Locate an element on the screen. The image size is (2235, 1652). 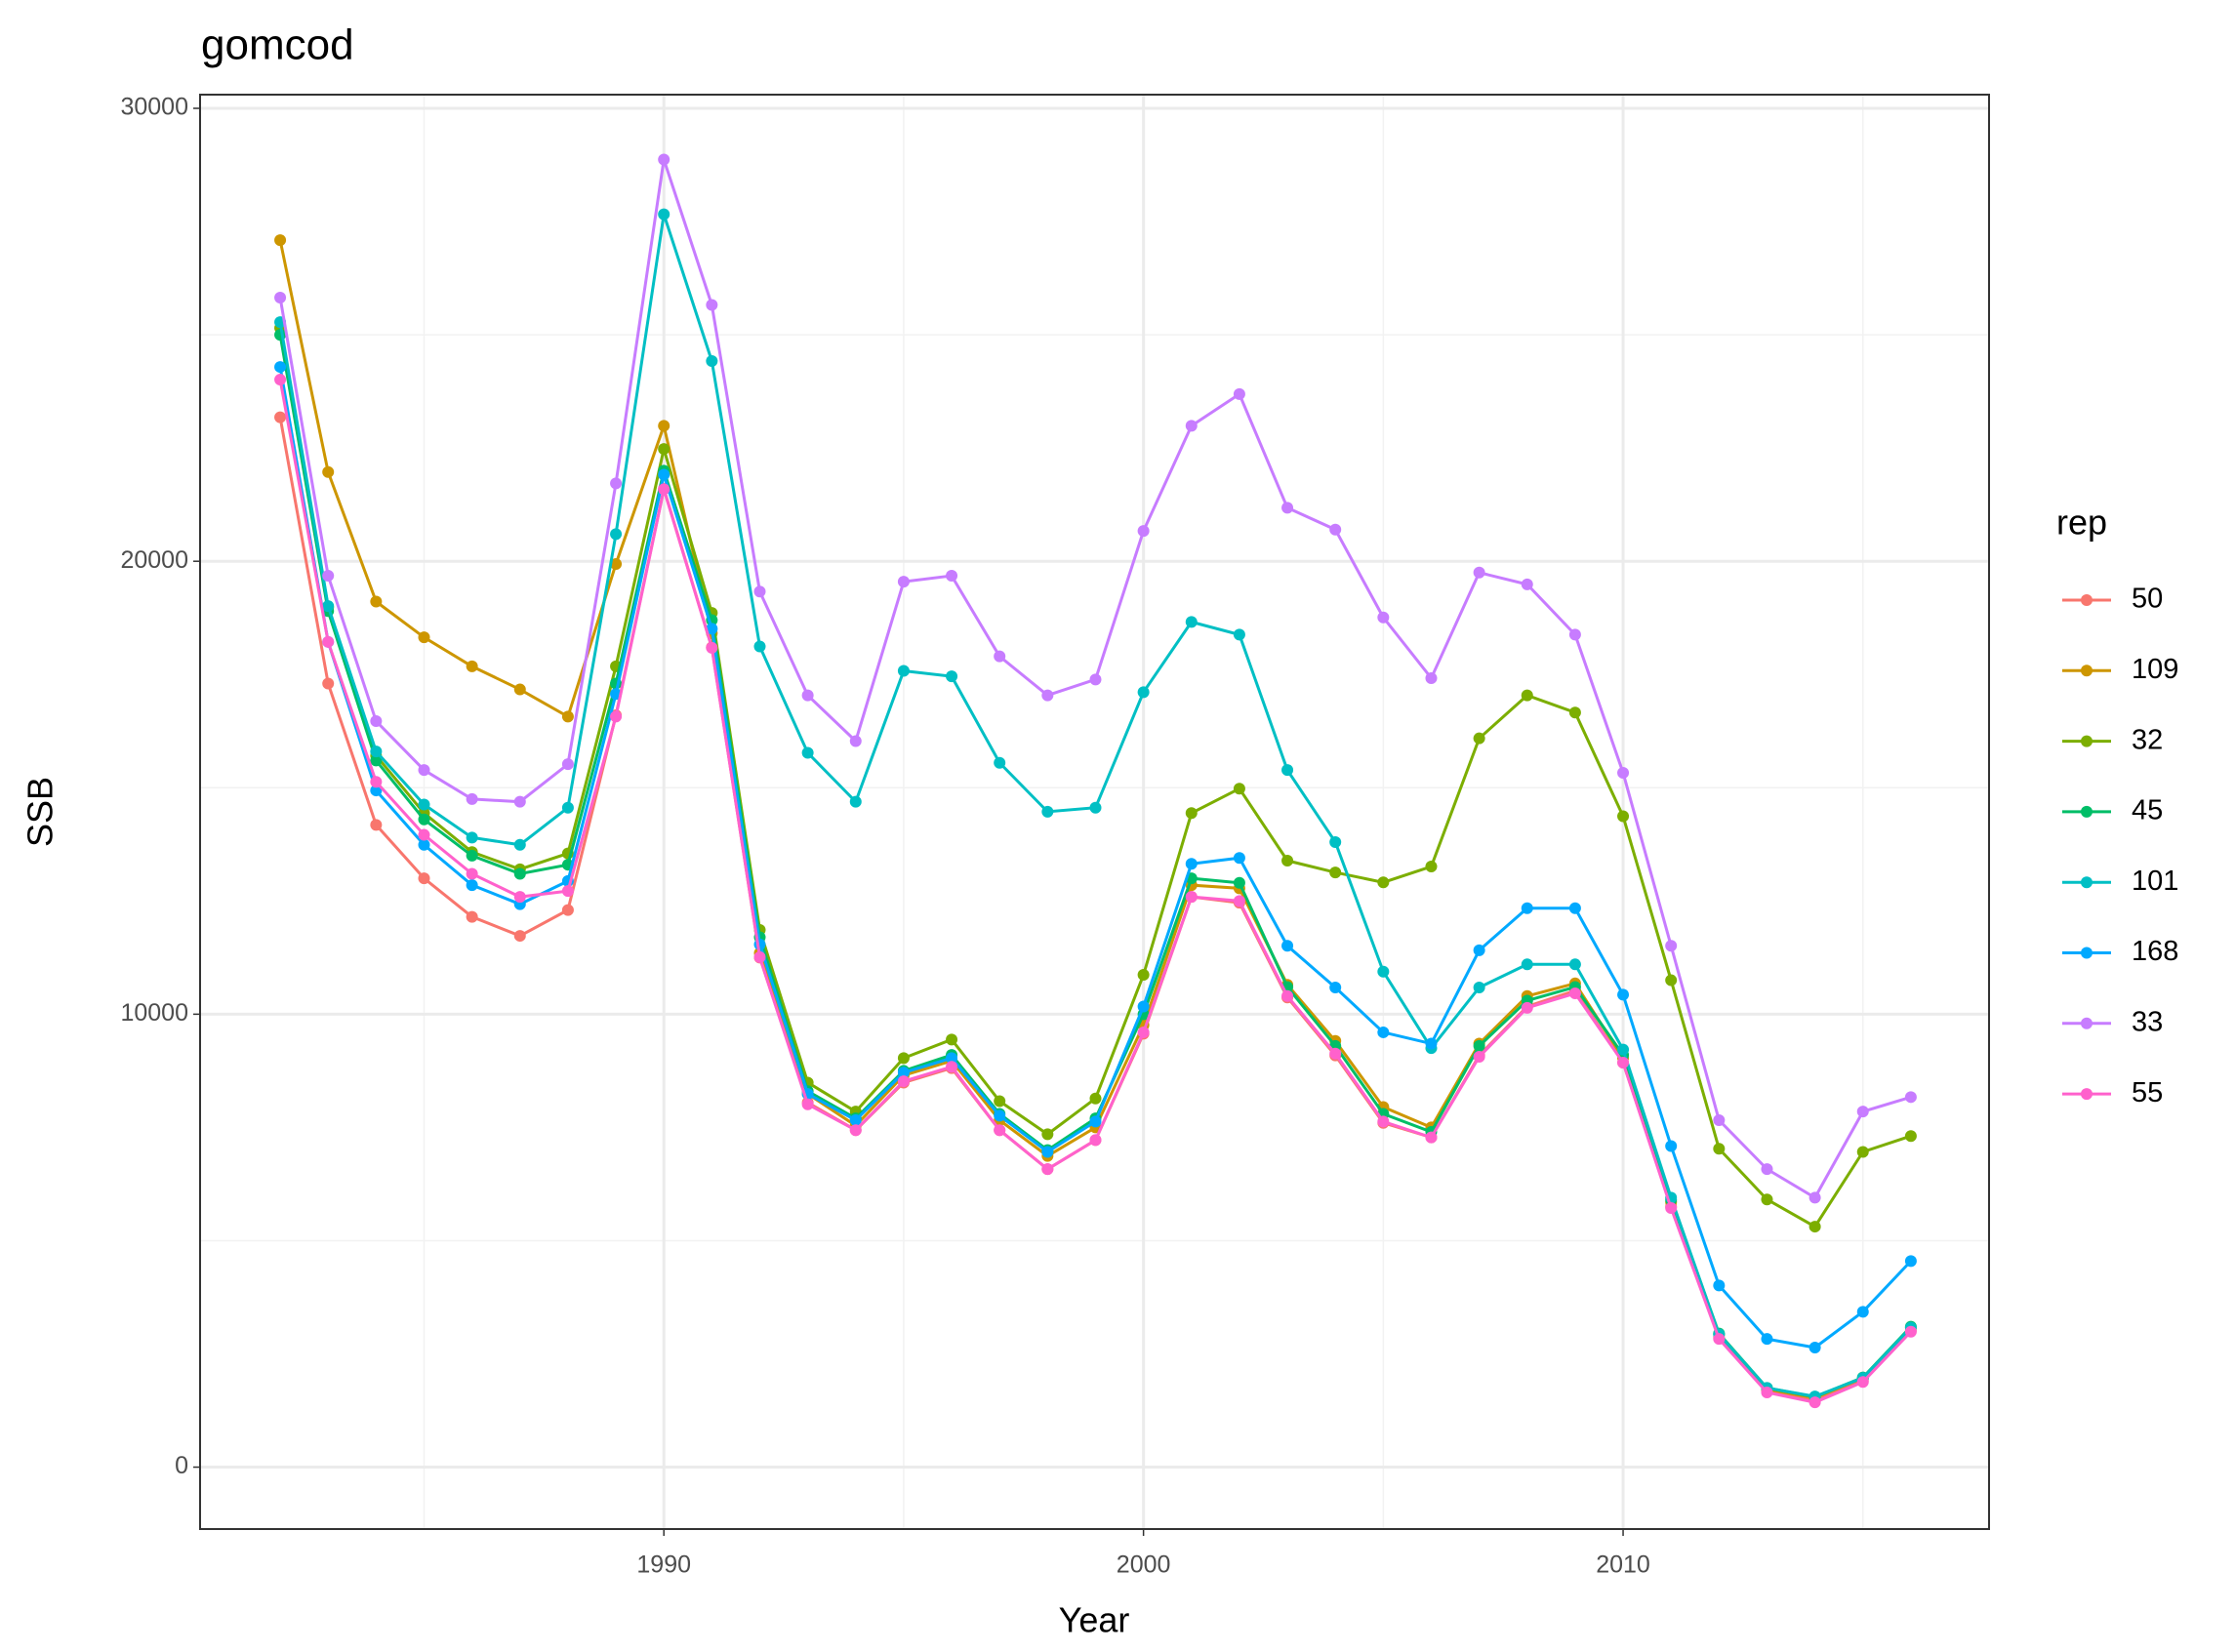
legend-label: 45 is located at coordinates (2147, 811).